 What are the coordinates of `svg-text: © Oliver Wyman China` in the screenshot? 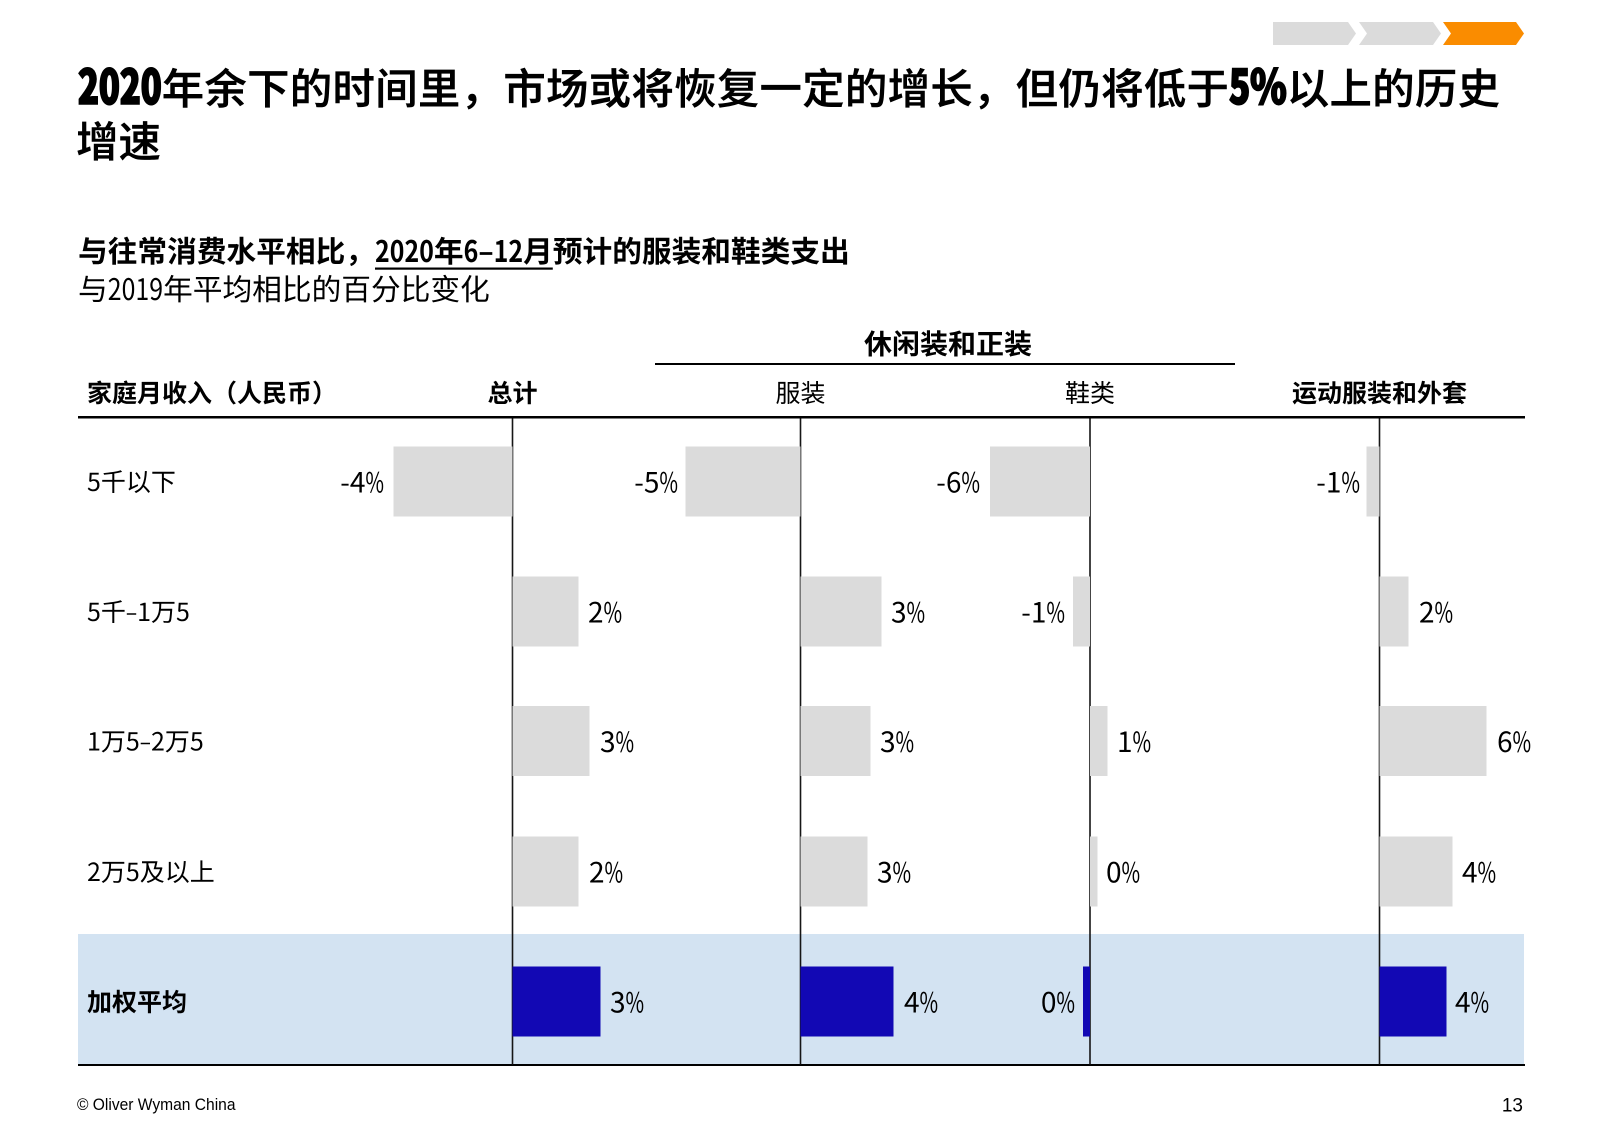 It's located at (156, 1104).